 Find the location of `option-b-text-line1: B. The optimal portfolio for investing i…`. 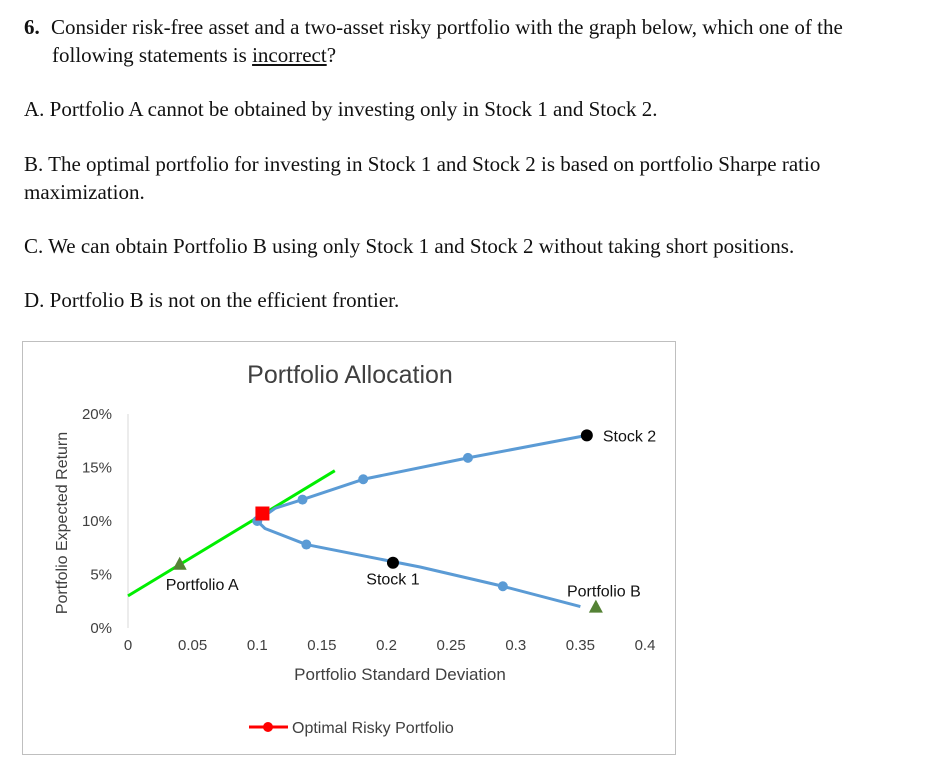

option-b-text-line1: B. The optimal portfolio for investing i… is located at coordinates (422, 164).